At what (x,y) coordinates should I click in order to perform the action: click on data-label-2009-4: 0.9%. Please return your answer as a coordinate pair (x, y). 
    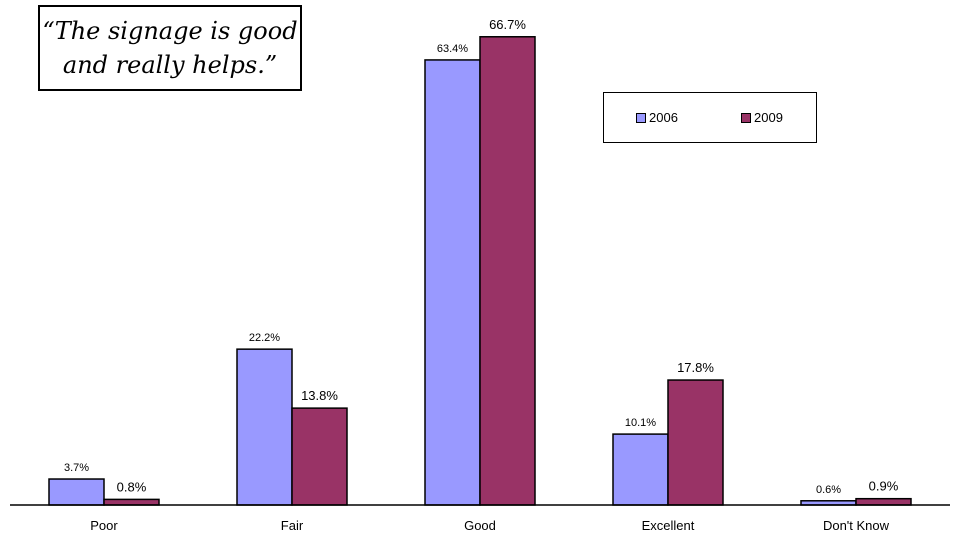
    Looking at the image, I should click on (884, 486).